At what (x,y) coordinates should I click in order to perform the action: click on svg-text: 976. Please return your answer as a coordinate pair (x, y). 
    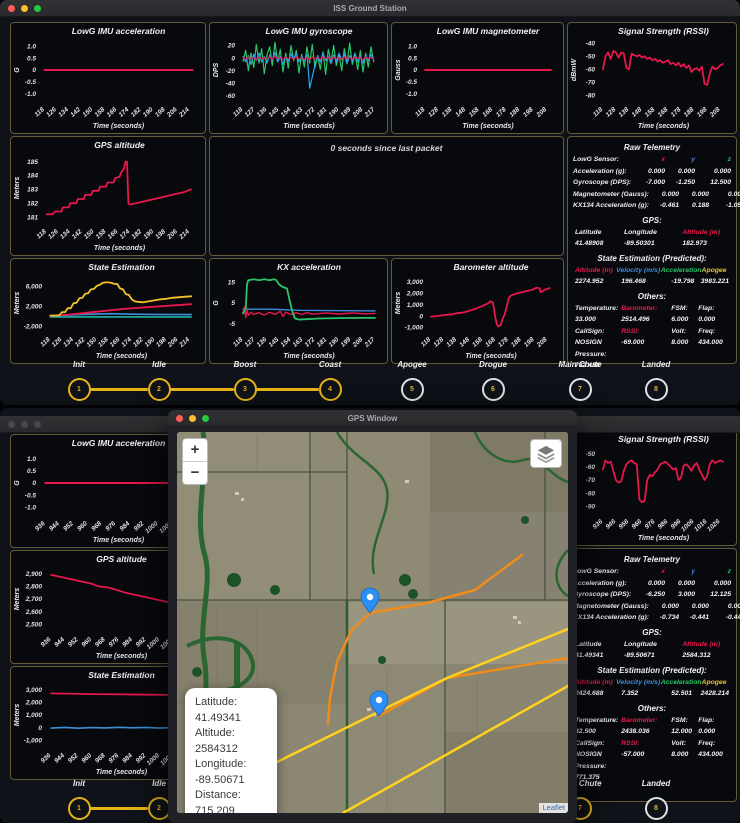
    Looking at the image, I should click on (114, 758).